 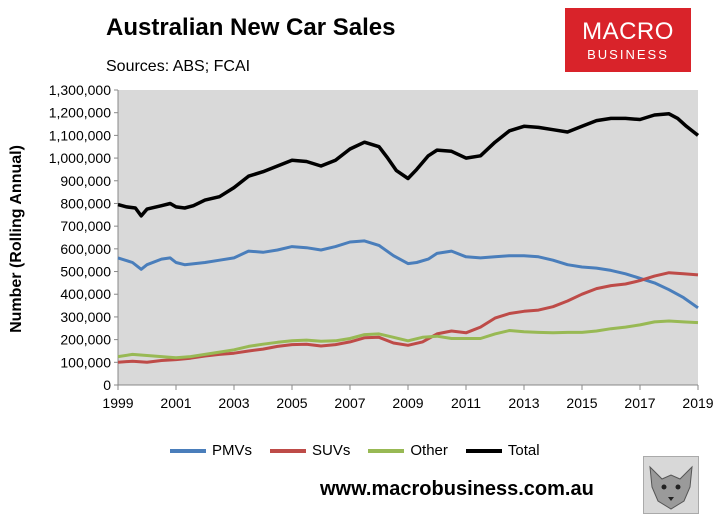 I want to click on macrobusiness-logo: MACRO BUSINESS, so click(x=628, y=40).